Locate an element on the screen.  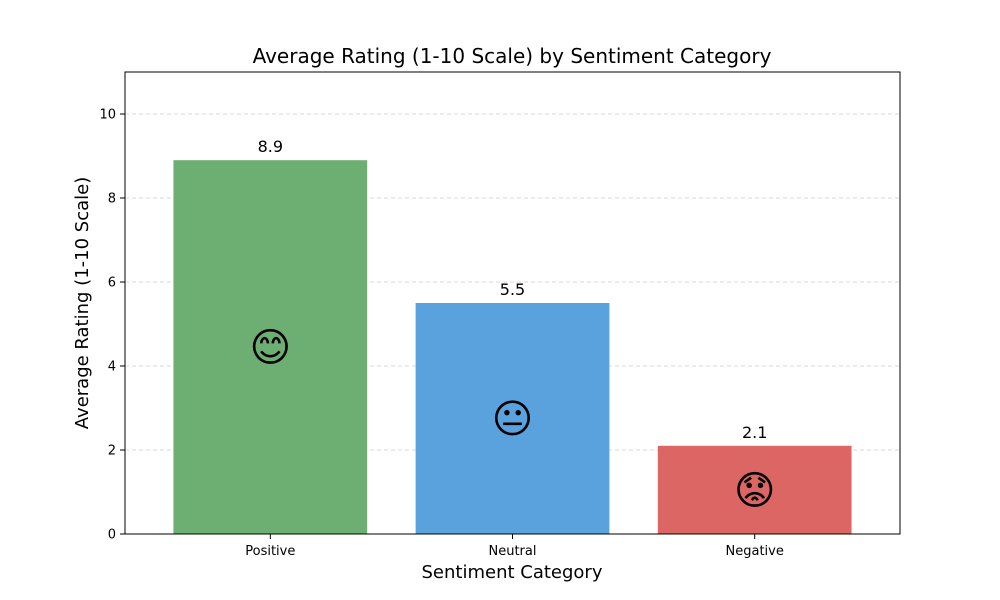
bar-neutral is located at coordinates (512, 418).